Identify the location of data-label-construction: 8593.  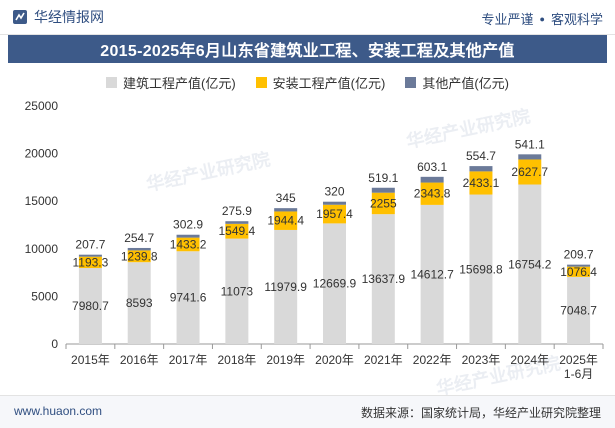
(139, 303).